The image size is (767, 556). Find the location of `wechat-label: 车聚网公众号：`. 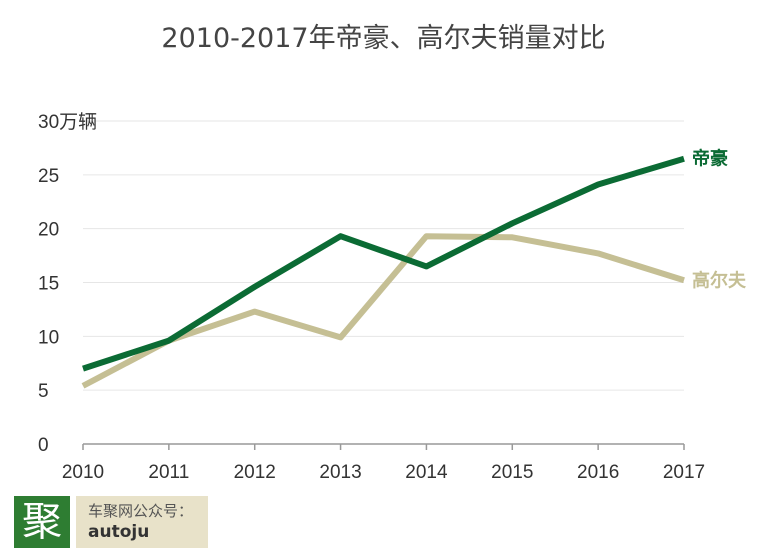

wechat-label: 车聚网公众号： is located at coordinates (141, 511).